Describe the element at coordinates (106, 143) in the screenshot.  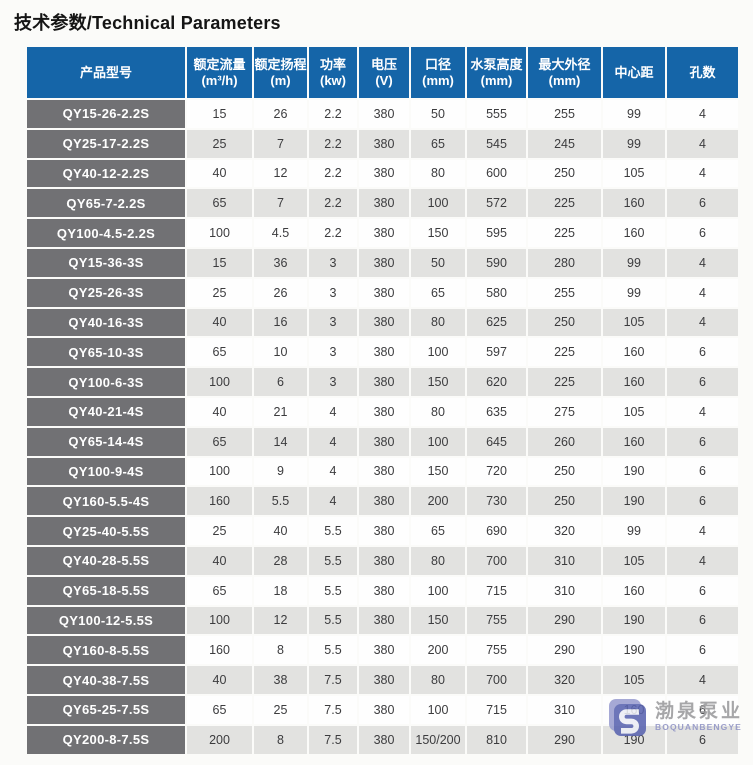
I see `product-model-cell: QY25-17-2.2S` at that location.